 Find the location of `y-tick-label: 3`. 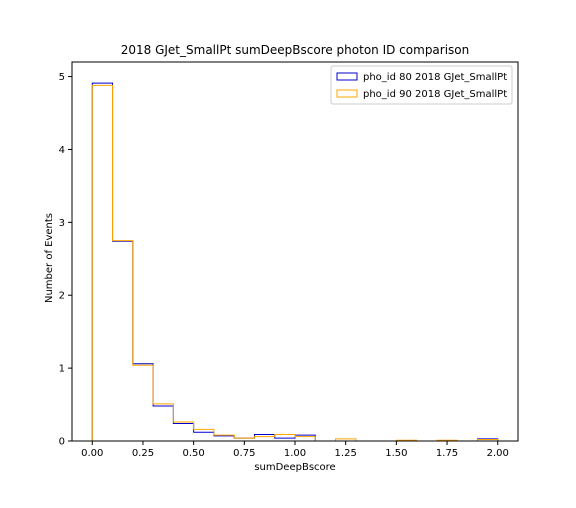

y-tick-label: 3 is located at coordinates (62, 223).